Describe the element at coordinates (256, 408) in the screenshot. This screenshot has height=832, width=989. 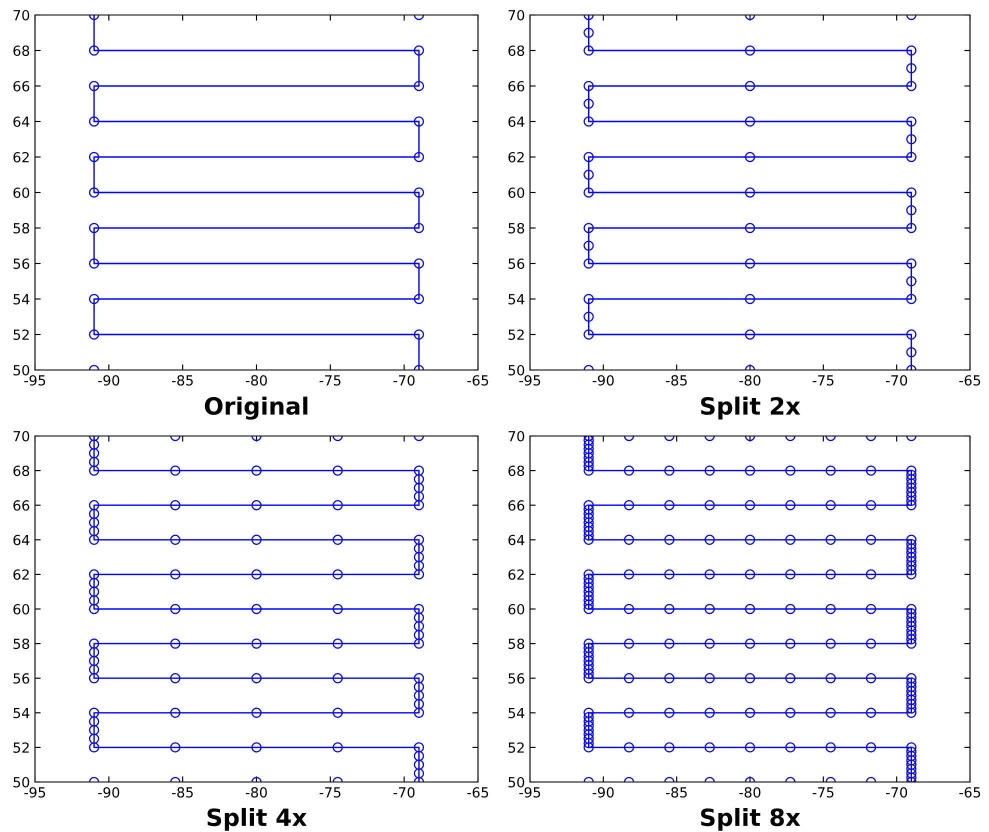
I see `text: Original` at that location.